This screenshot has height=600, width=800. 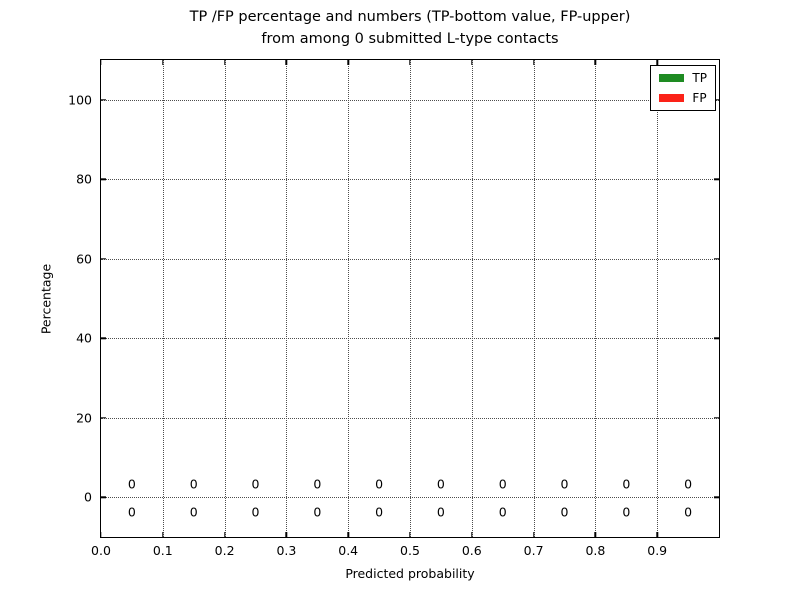 I want to click on y-tick-label: 100, so click(x=80, y=100).